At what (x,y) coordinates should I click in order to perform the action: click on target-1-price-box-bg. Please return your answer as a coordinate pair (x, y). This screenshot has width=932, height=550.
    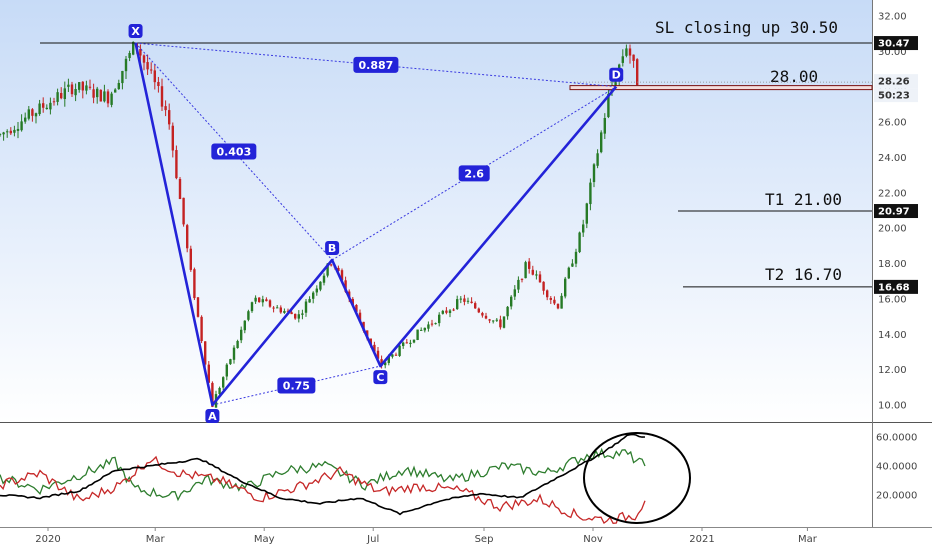
    Looking at the image, I should click on (896, 211).